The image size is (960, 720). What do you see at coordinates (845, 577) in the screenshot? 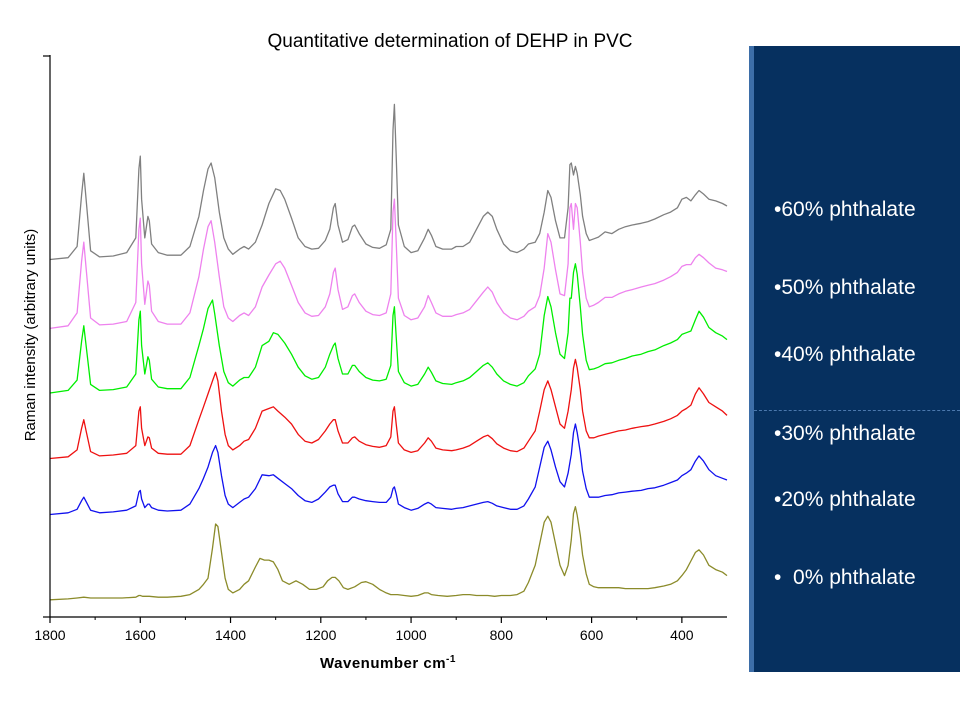
I see `legend-entry-0: • 0% phthalate` at bounding box center [845, 577].